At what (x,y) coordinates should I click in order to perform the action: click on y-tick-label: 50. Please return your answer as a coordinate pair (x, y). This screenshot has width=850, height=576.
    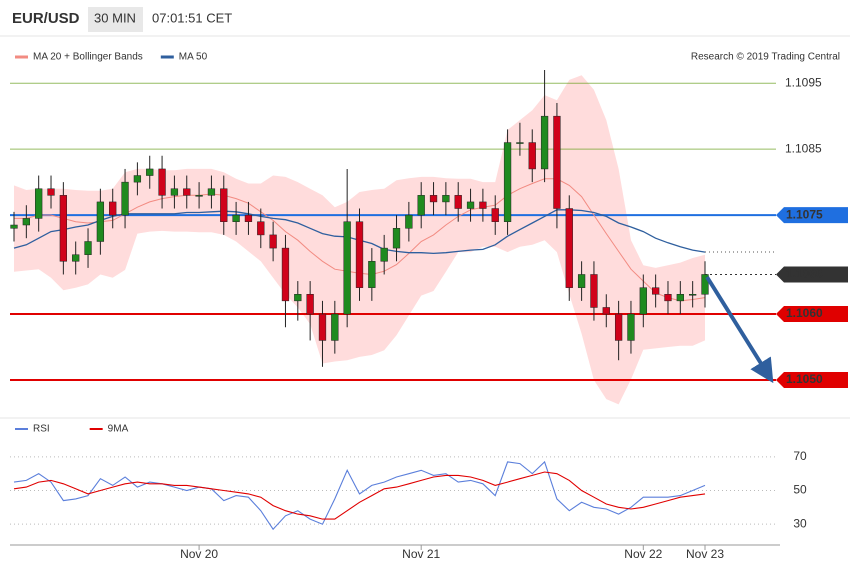
    Looking at the image, I should click on (800, 490).